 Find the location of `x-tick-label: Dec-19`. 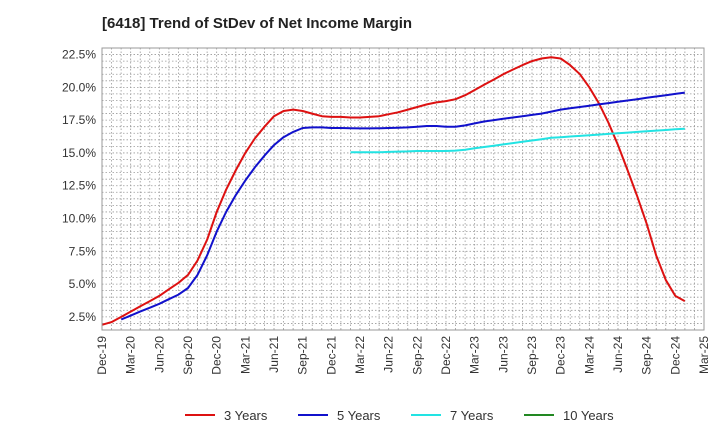

x-tick-label: Dec-19 is located at coordinates (102, 355).